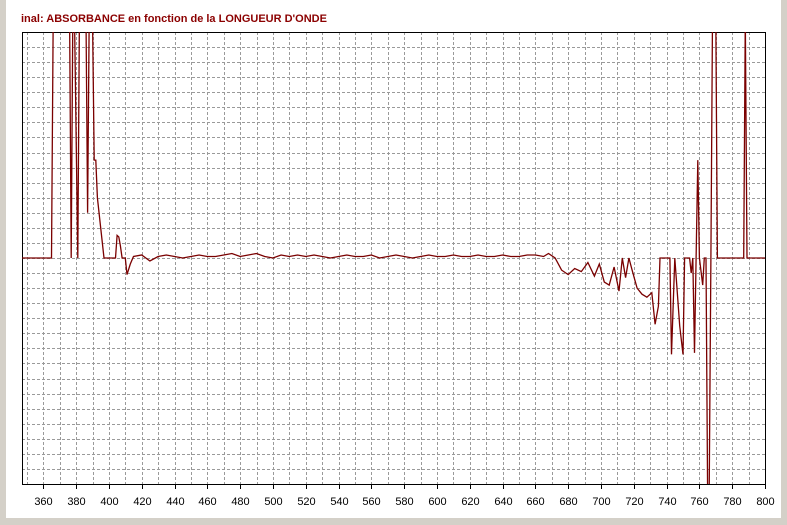  I want to click on x-tick-label: 560, so click(371, 502).